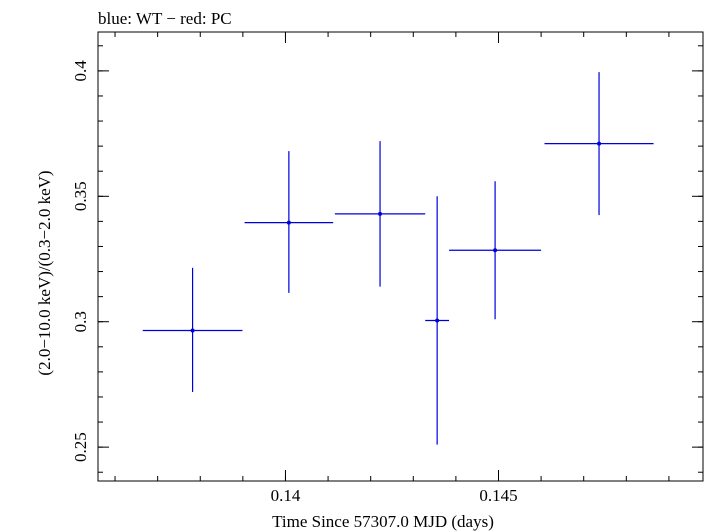 The width and height of the screenshot is (705, 532). What do you see at coordinates (383, 521) in the screenshot?
I see `x-axis-label: Time Since 57307.0 MJD (days)` at bounding box center [383, 521].